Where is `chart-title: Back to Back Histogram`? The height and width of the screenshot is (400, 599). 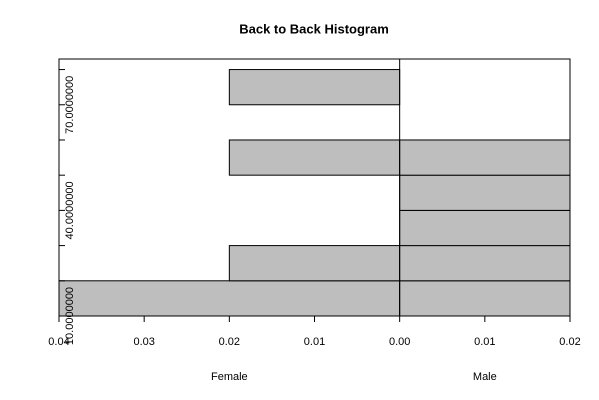 chart-title: Back to Back Histogram is located at coordinates (314, 28).